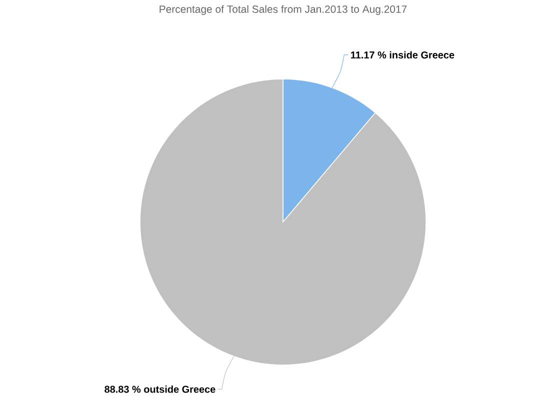  Describe the element at coordinates (180, 389) in the screenshot. I see `slice-label: outside Greece` at that location.